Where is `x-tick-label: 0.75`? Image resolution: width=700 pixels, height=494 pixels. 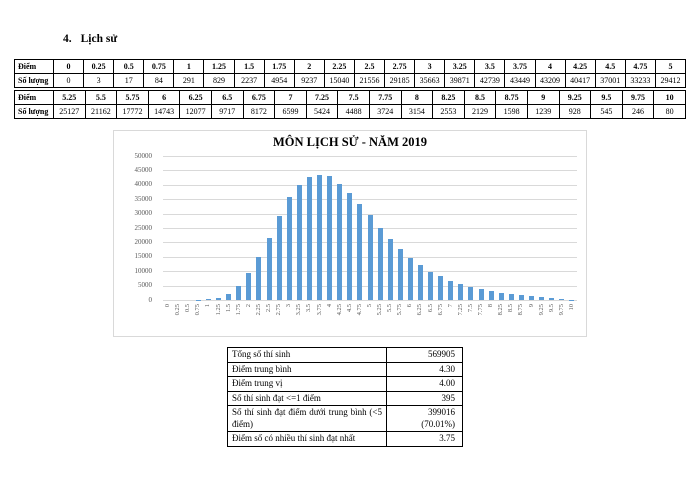
x-tick-label: 0.75 is located at coordinates (198, 310).